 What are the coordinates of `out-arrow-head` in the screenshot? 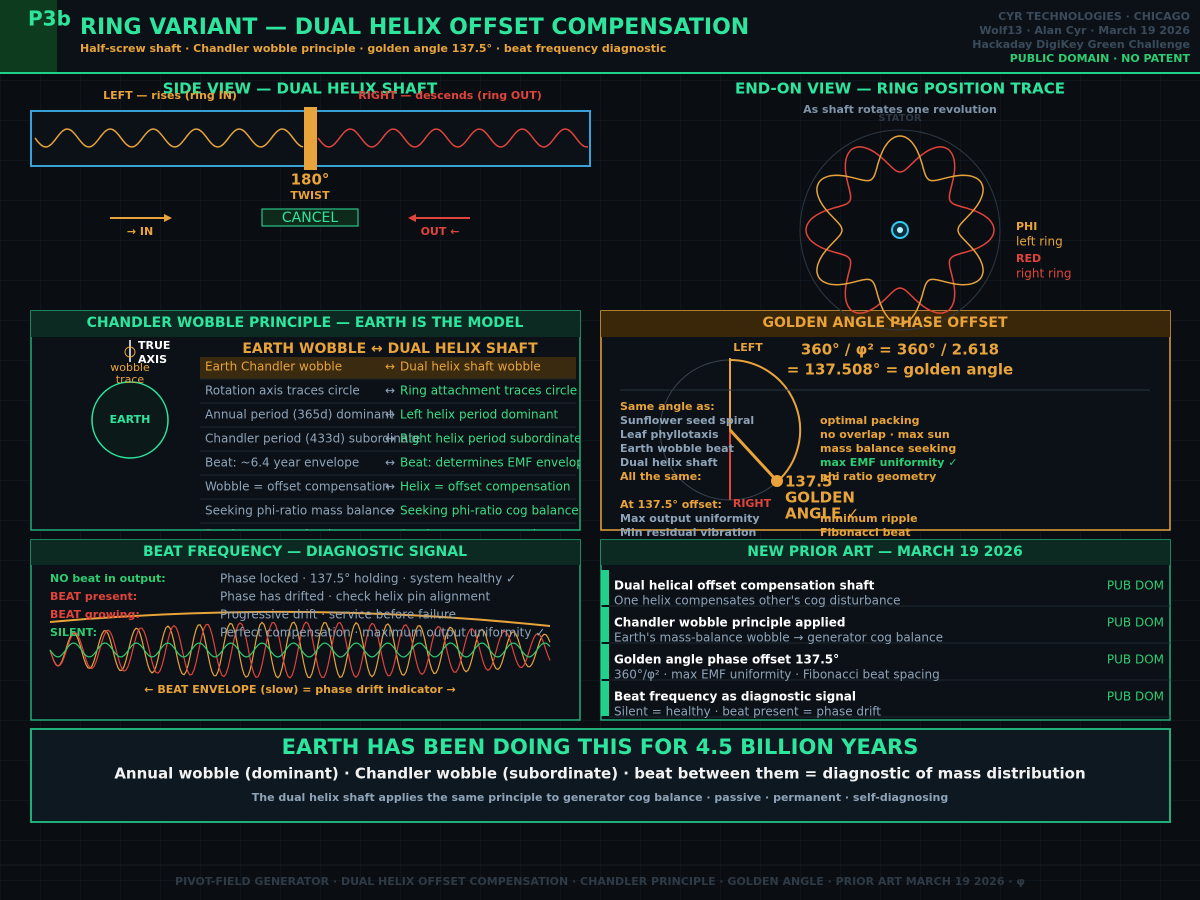 It's located at (412, 218).